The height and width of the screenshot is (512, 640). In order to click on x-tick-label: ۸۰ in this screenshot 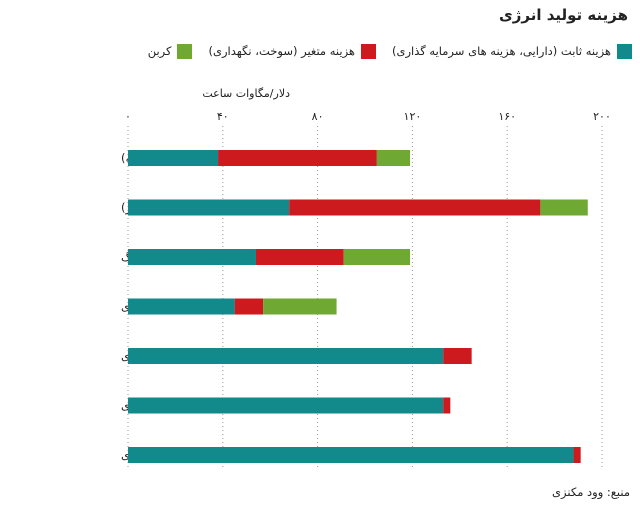, I will do `click(318, 116)`.